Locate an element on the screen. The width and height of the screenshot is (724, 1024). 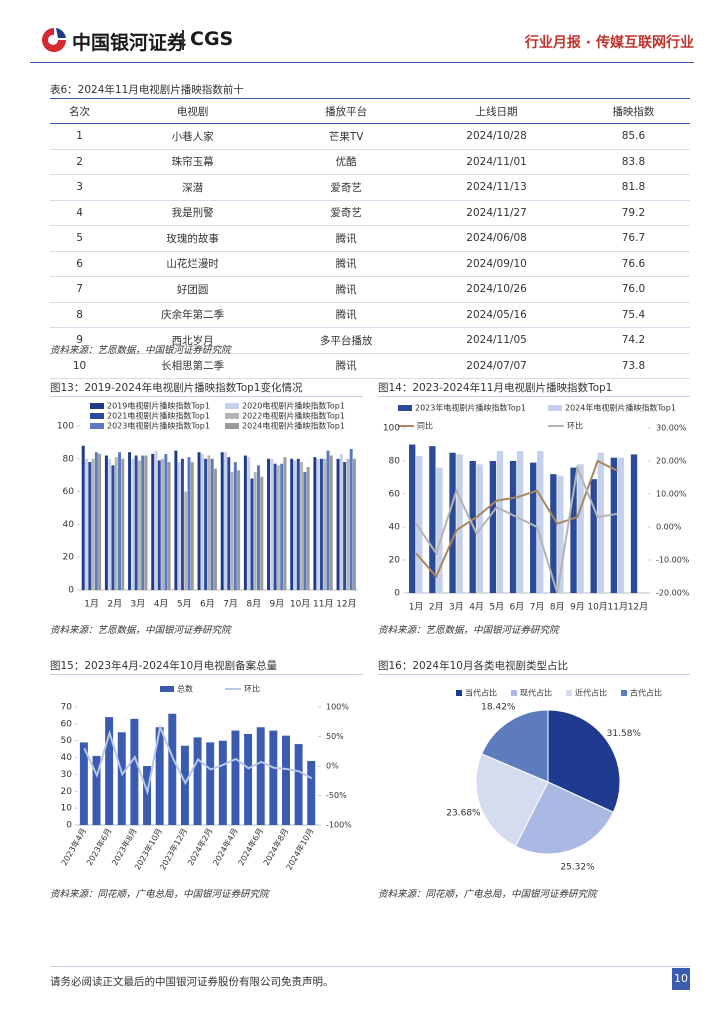
column-header: 电视剧 is located at coordinates (193, 111).